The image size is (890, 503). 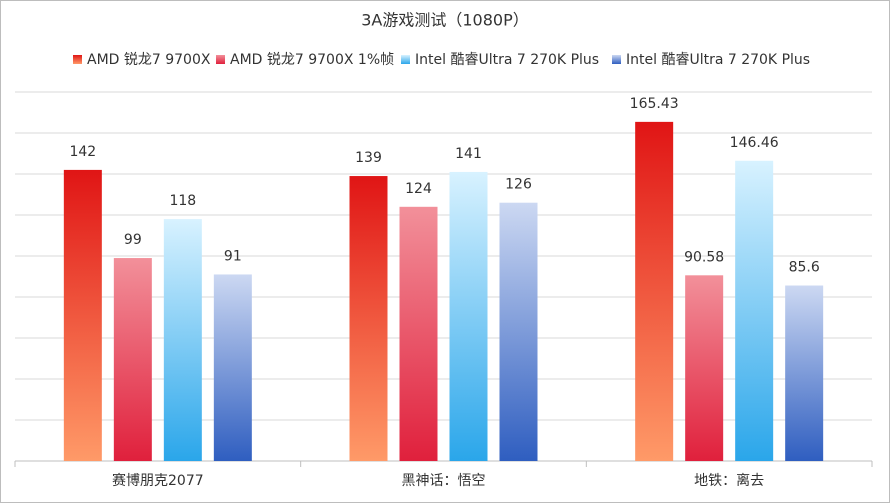 I want to click on value-label: 142, so click(x=82, y=152).